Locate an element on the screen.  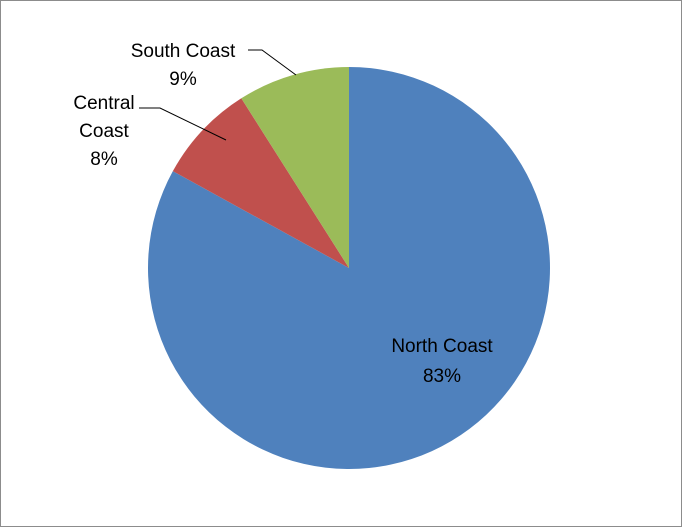
leader-line-south-coast is located at coordinates (272, 62).